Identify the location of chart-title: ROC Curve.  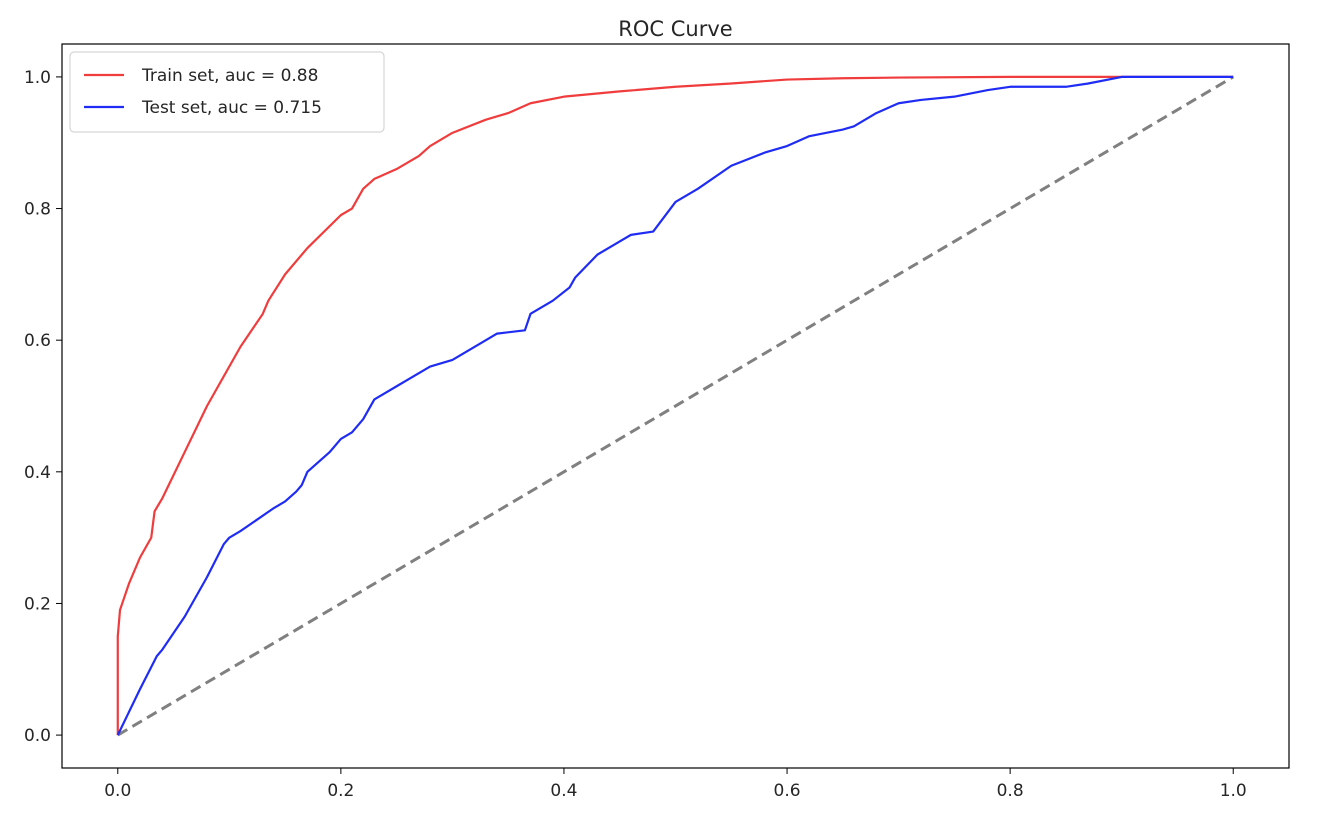
(675, 29).